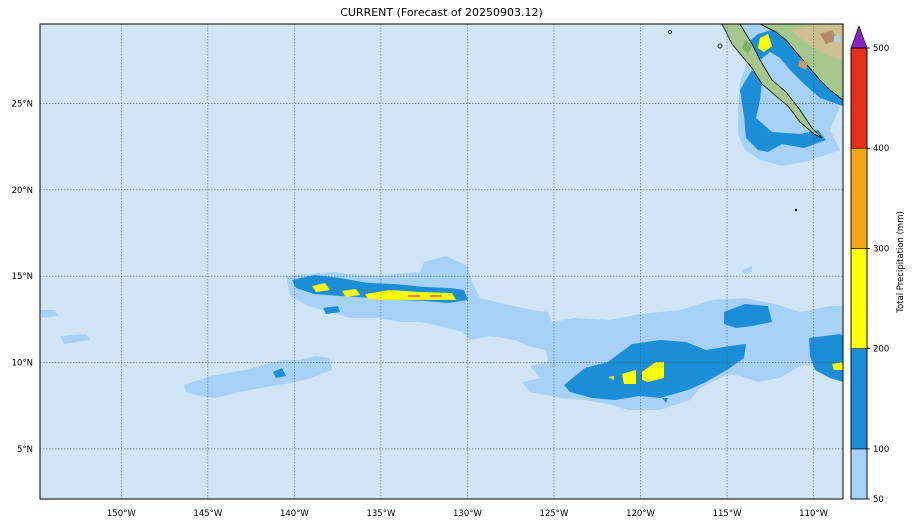  I want to click on lon-tick-label: 110°W, so click(813, 514).